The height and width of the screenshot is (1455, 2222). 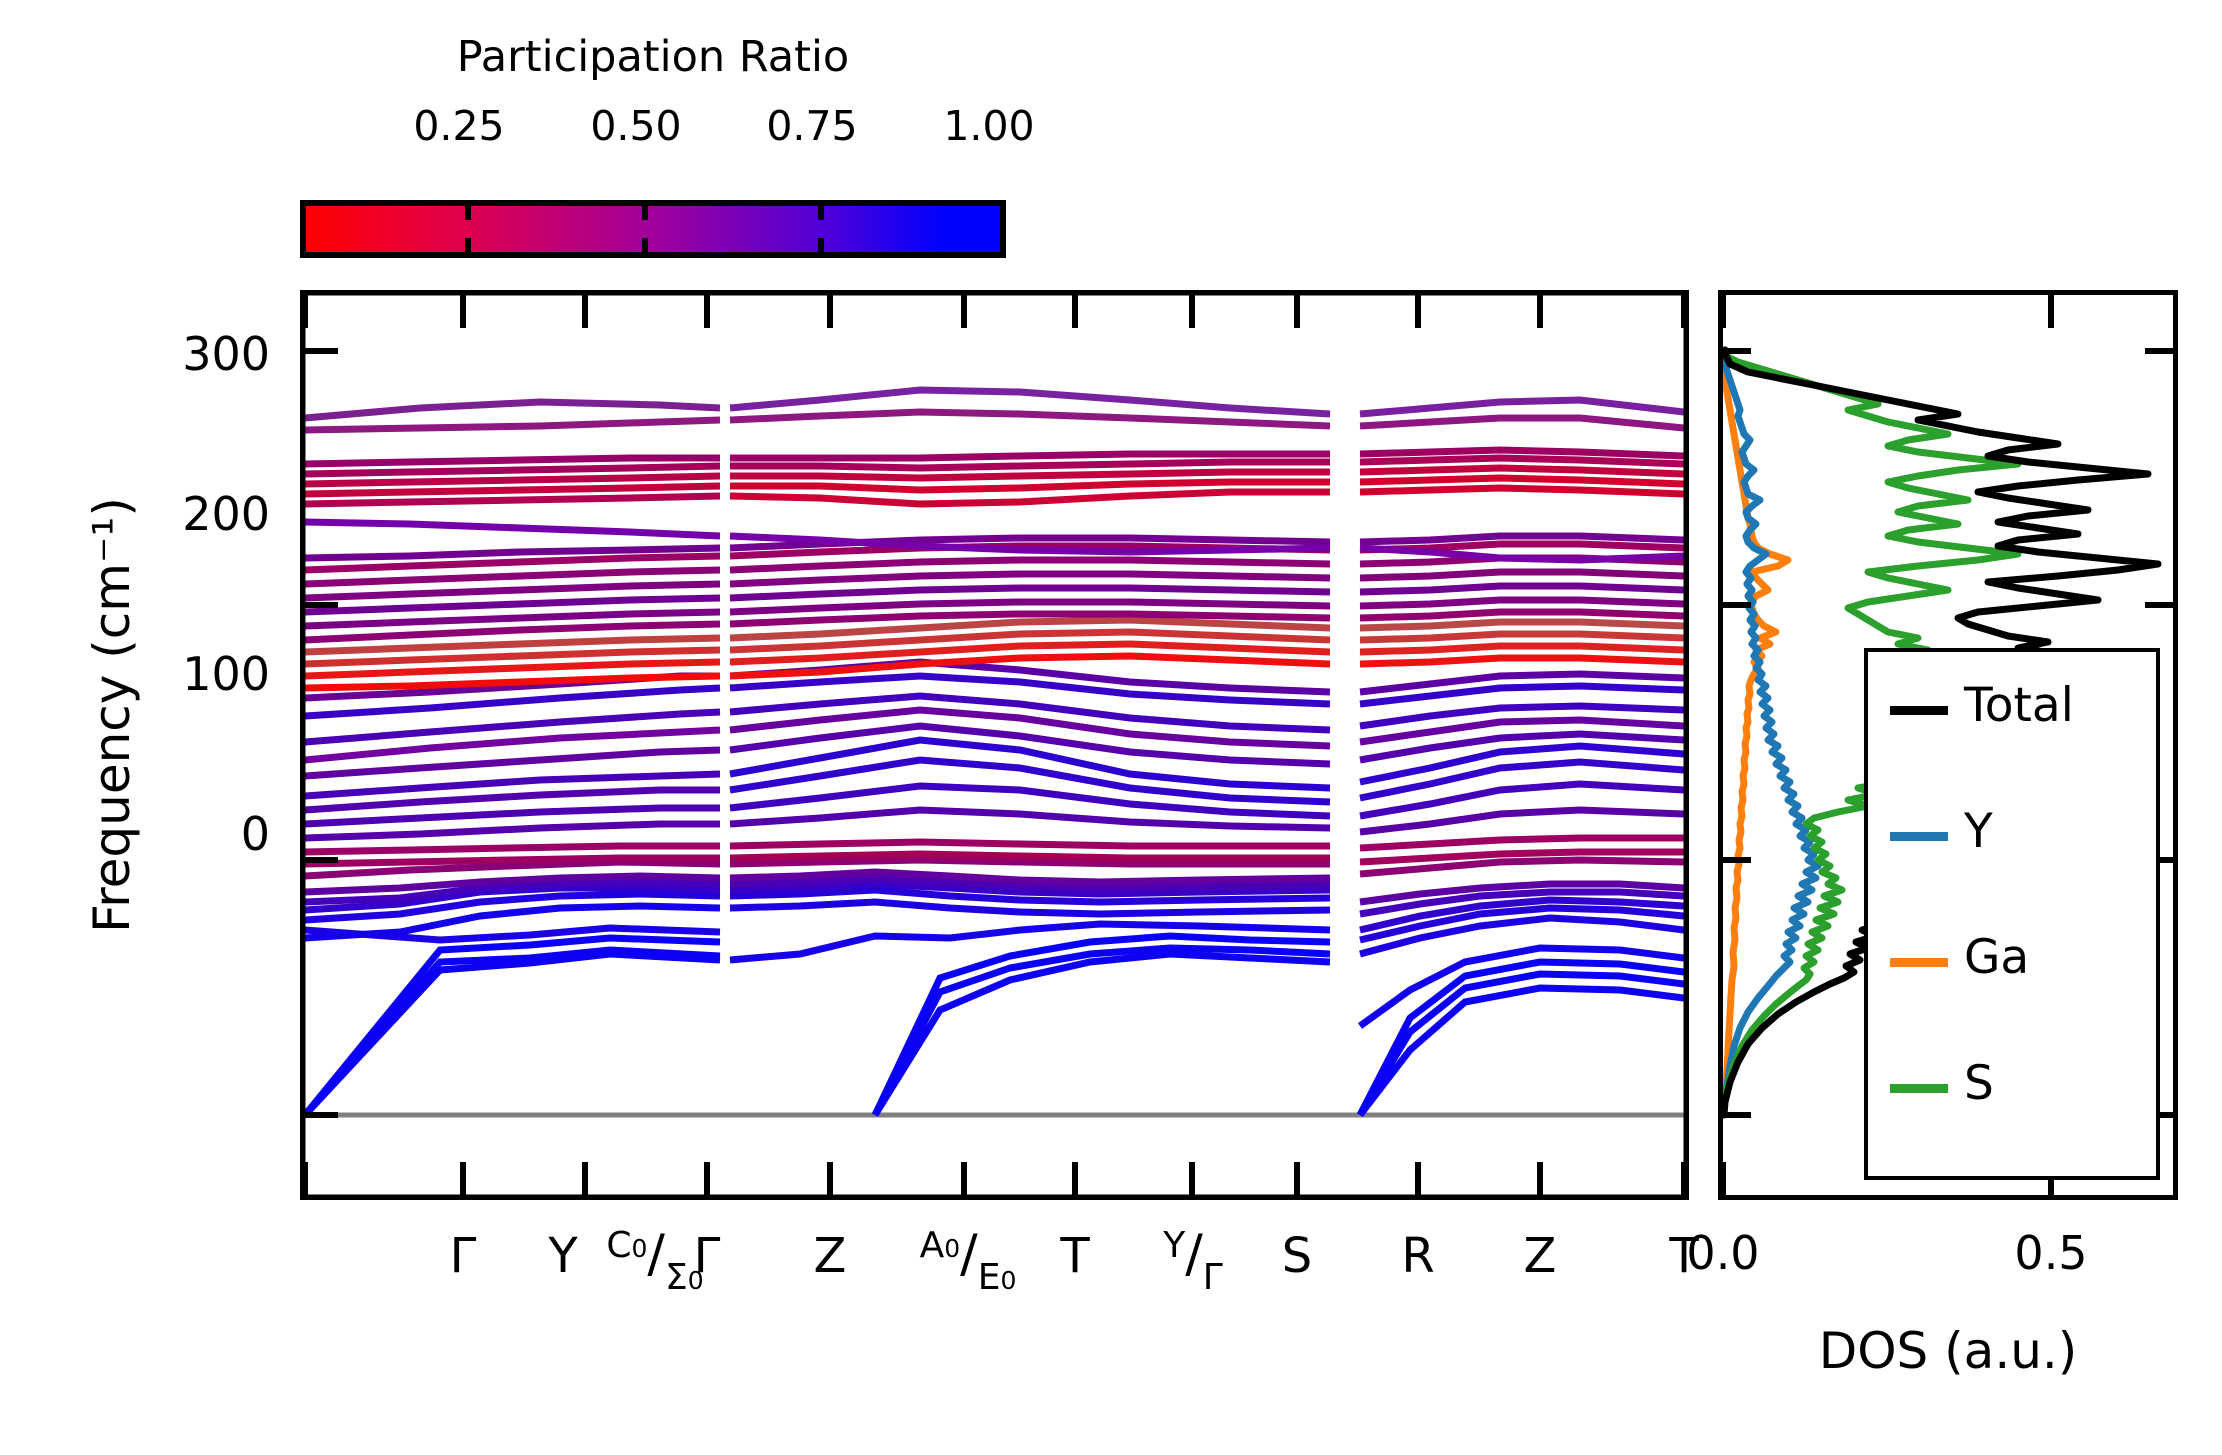 I want to click on legend-item-ga: Ga, so click(x=2016, y=964).